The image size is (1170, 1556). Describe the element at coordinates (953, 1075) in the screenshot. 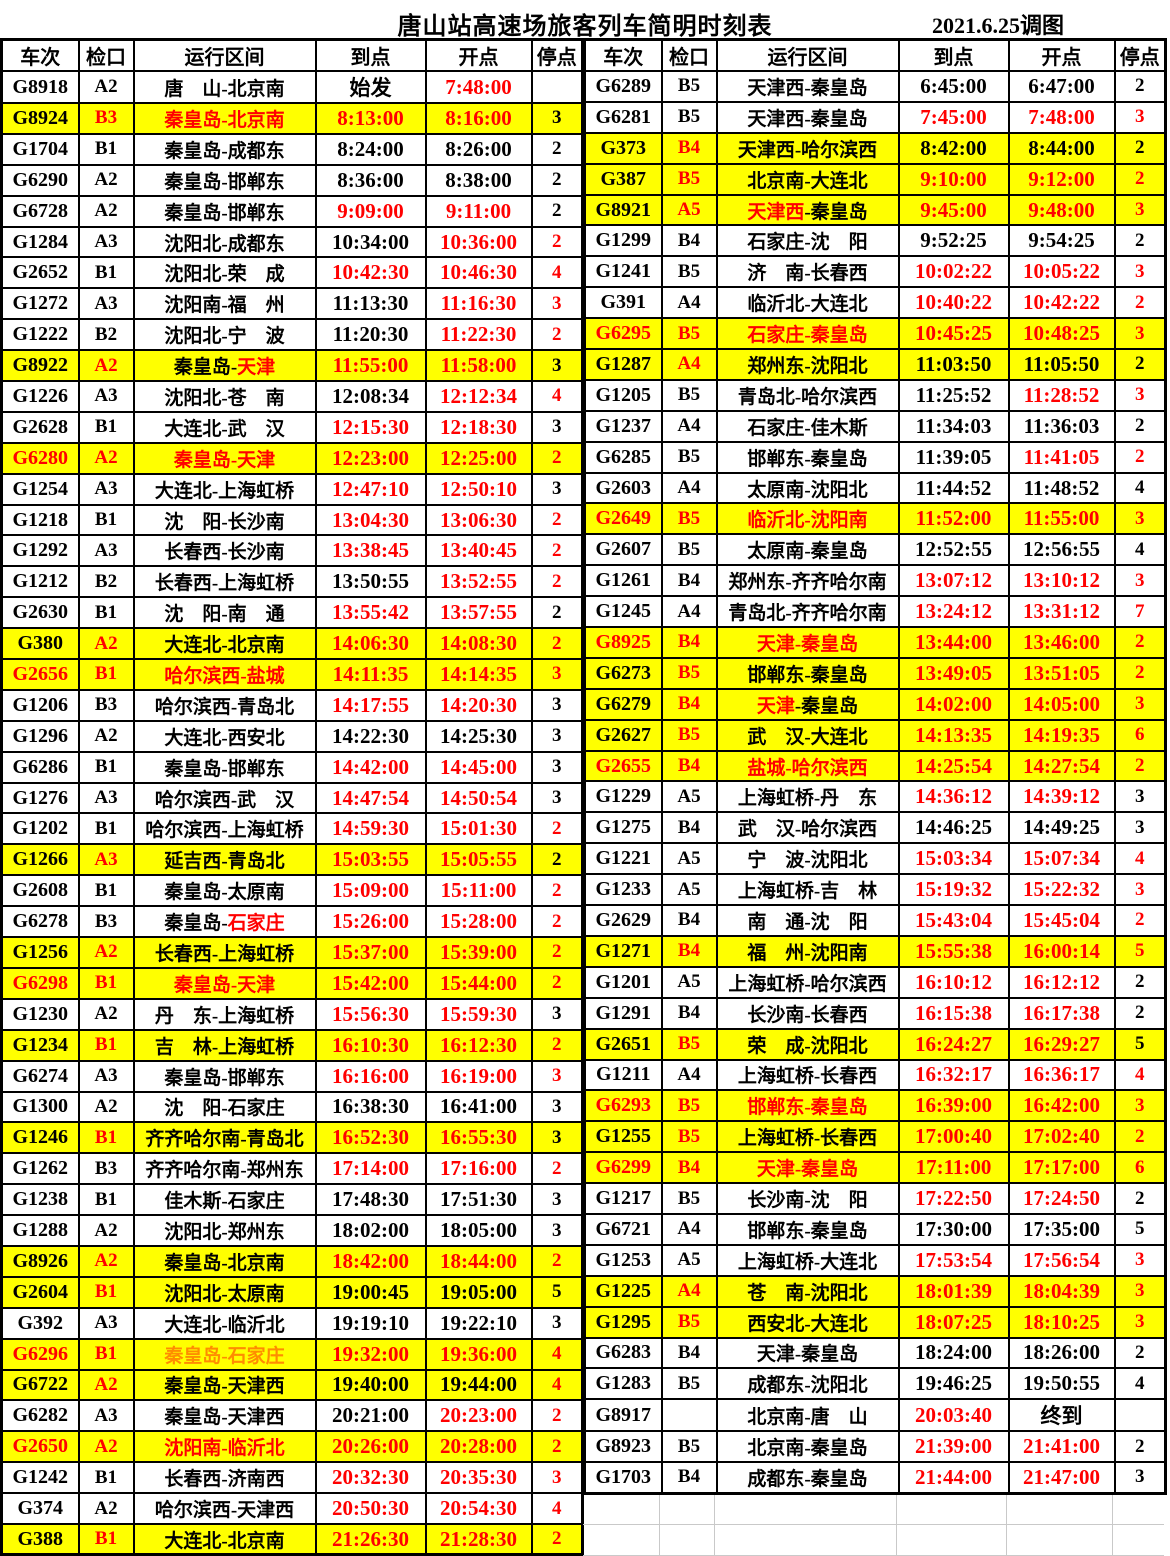

I see `arrival-cell: 16:32:17` at that location.